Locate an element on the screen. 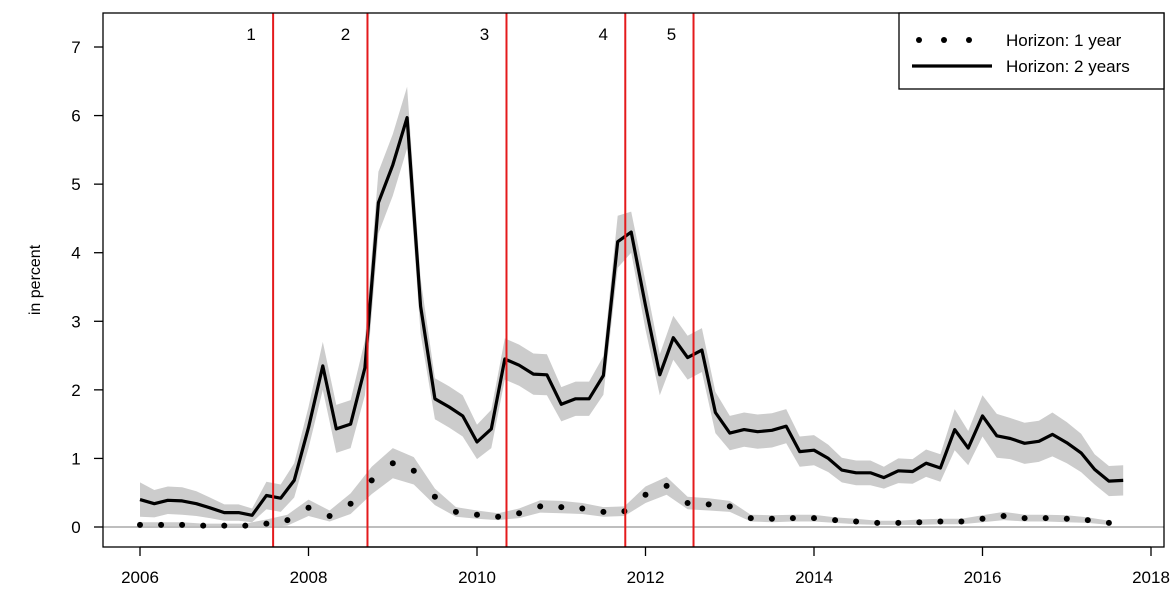  legend-box is located at coordinates (1031, 51).